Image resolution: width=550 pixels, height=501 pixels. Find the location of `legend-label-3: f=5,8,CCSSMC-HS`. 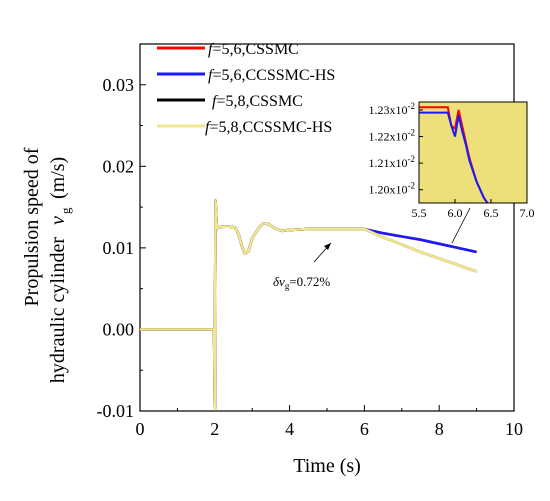

legend-label-3: f=5,8,CCSSMC-HS is located at coordinates (268, 127).